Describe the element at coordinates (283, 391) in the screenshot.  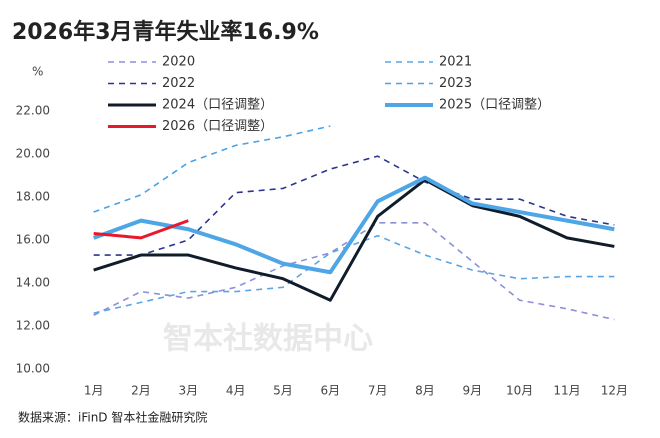
I see `x-tick-label: 5月` at that location.